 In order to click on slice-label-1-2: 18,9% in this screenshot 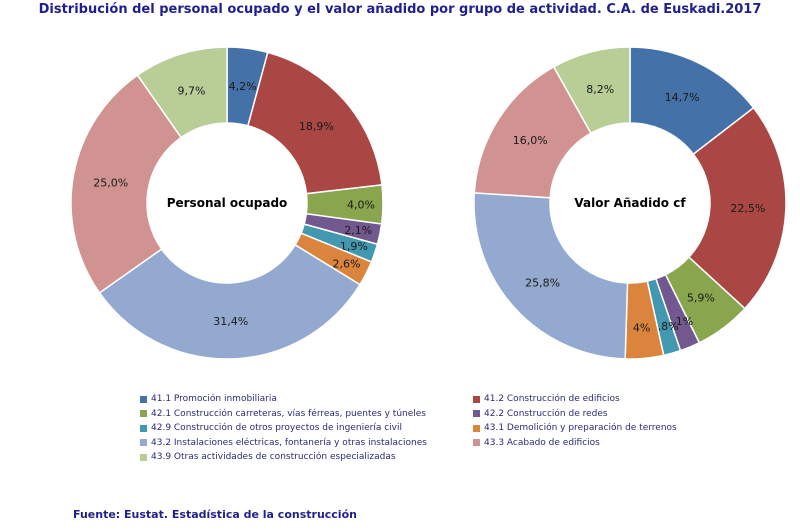, I will do `click(316, 126)`.